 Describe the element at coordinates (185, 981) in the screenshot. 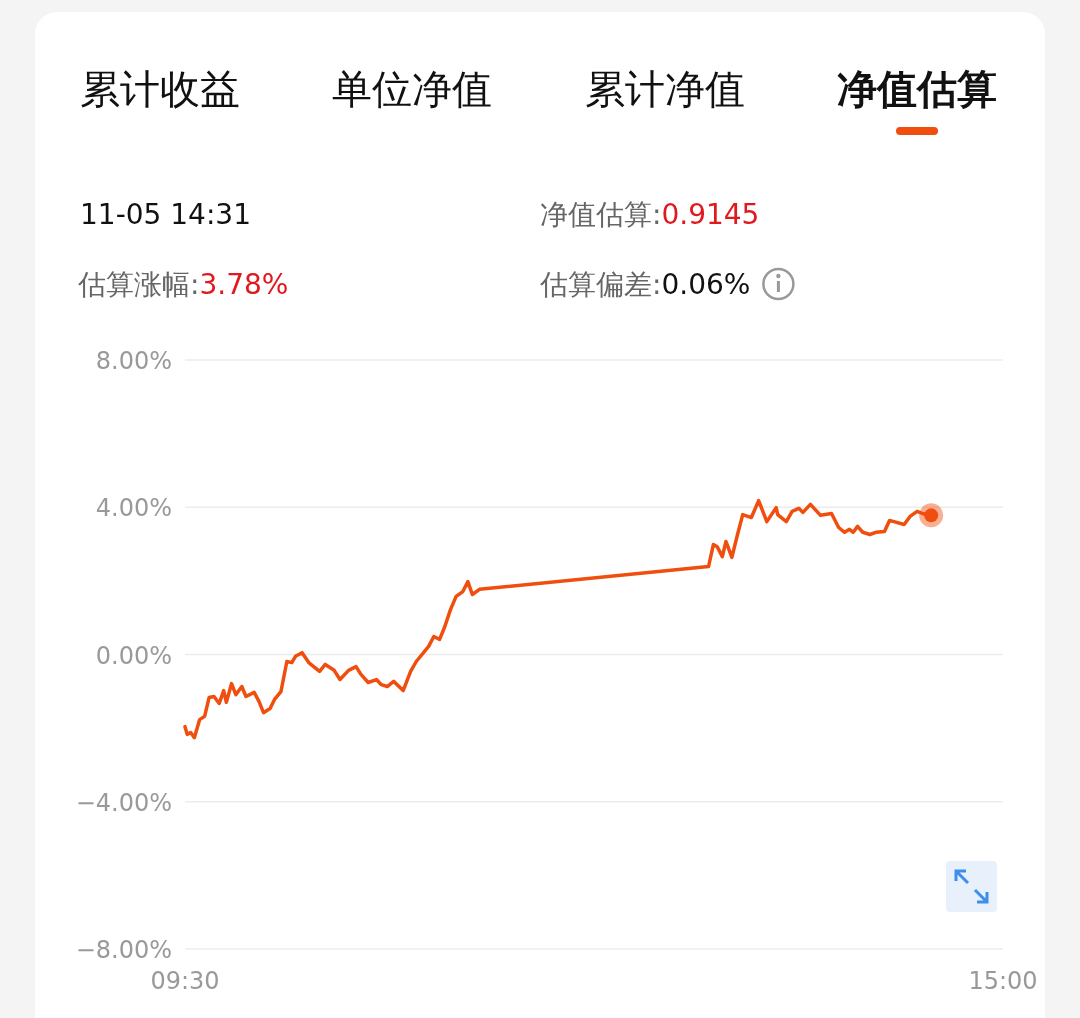

I see `x-tick-label: 09:30` at that location.